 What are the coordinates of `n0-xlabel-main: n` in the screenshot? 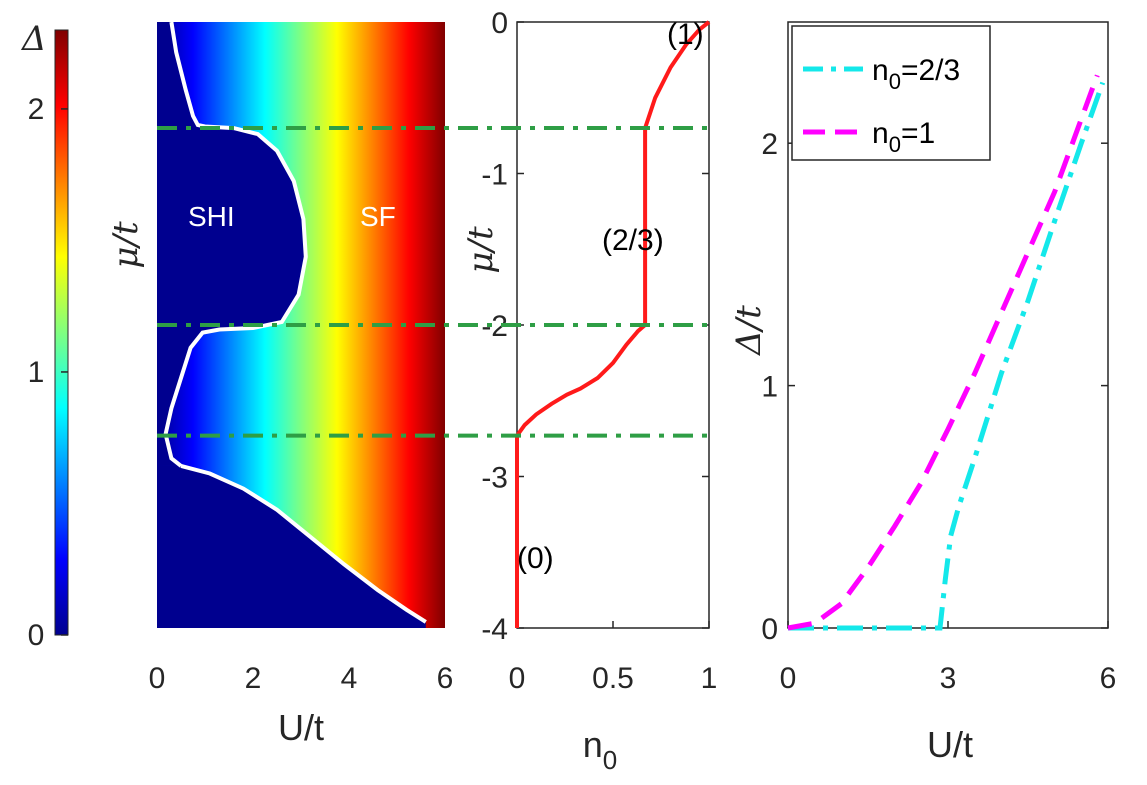 It's located at (593, 744).